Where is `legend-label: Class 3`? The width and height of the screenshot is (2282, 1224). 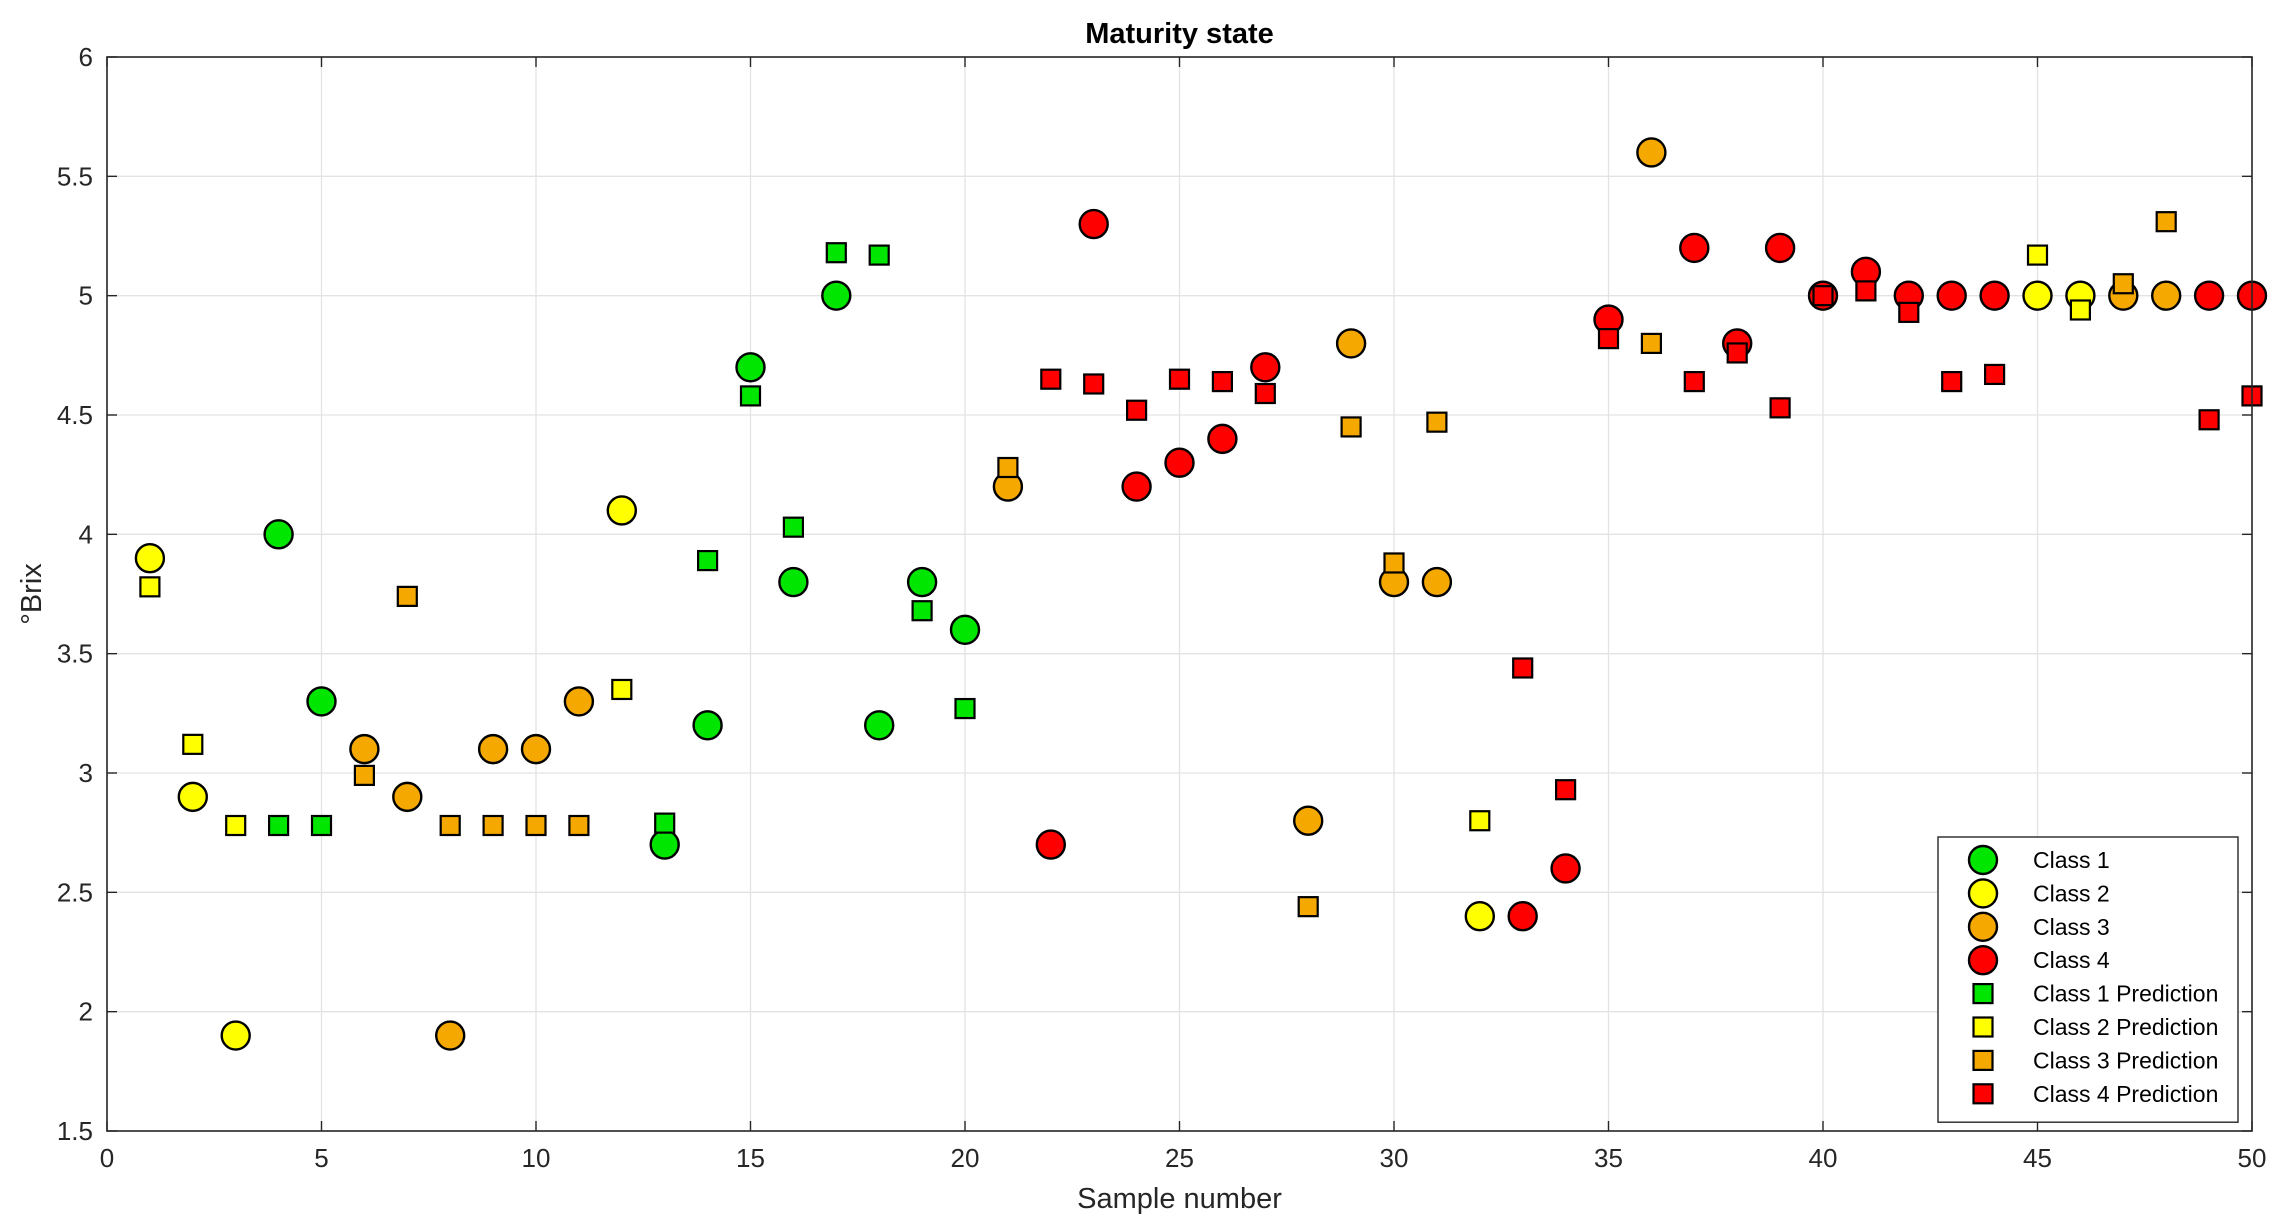 legend-label: Class 3 is located at coordinates (2071, 927).